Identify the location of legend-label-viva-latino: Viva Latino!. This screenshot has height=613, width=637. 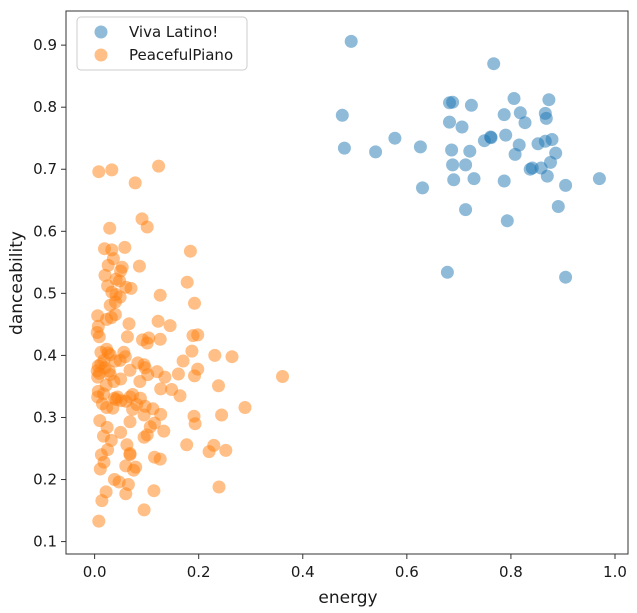
(173, 32).